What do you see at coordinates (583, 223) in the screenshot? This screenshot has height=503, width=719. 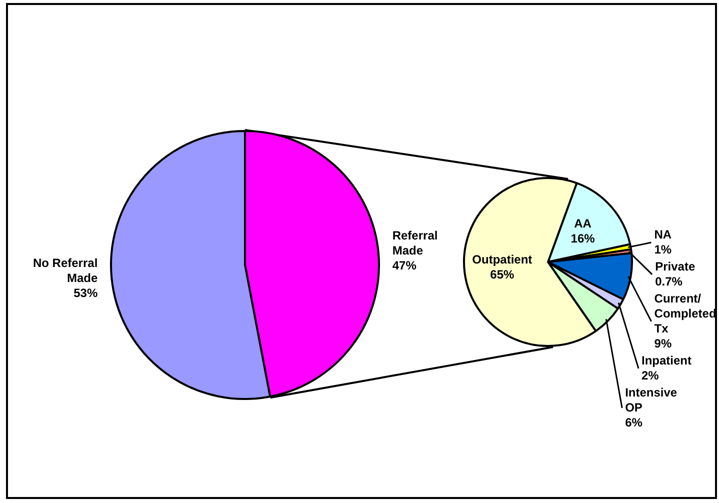 I see `slice-label: AA` at bounding box center [583, 223].